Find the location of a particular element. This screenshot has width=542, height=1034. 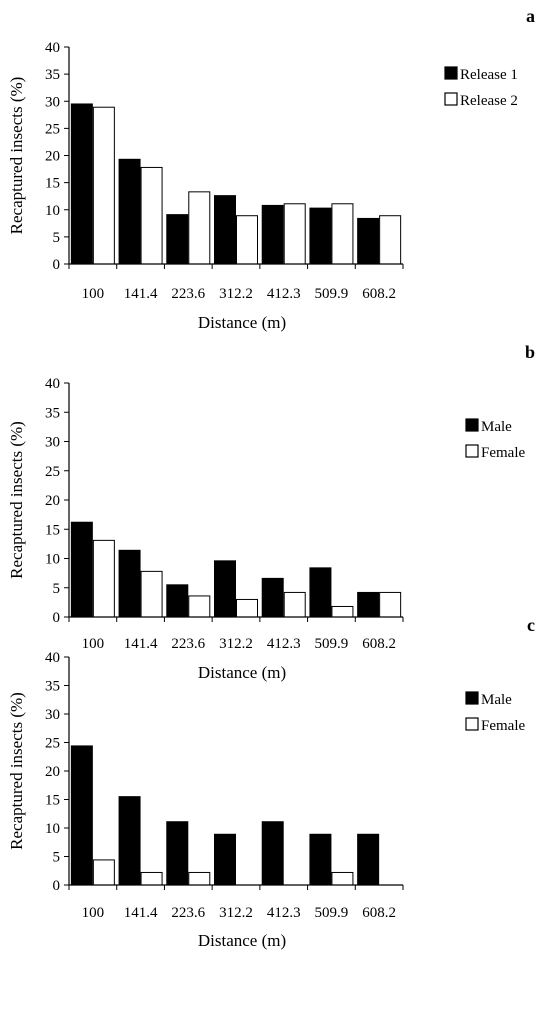

panel-label: c is located at coordinates (531, 625).